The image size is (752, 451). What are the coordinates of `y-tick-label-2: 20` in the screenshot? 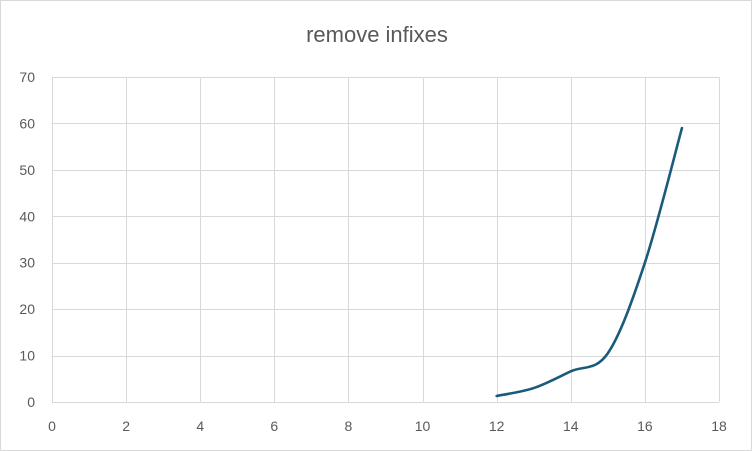 It's located at (27, 309).